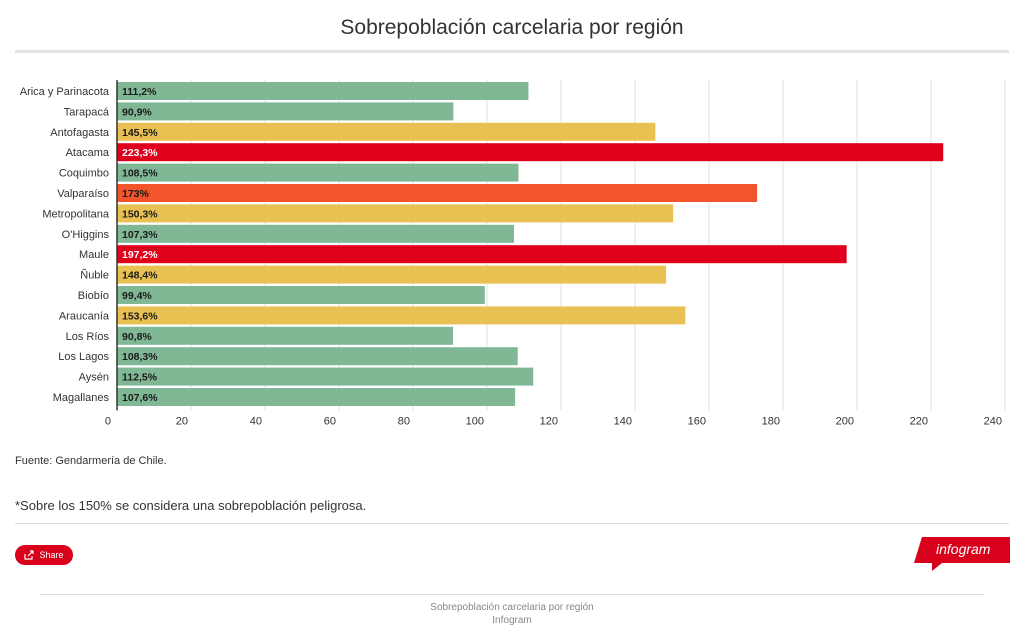  Describe the element at coordinates (140, 276) in the screenshot. I see `data-label: 148,4%` at that location.